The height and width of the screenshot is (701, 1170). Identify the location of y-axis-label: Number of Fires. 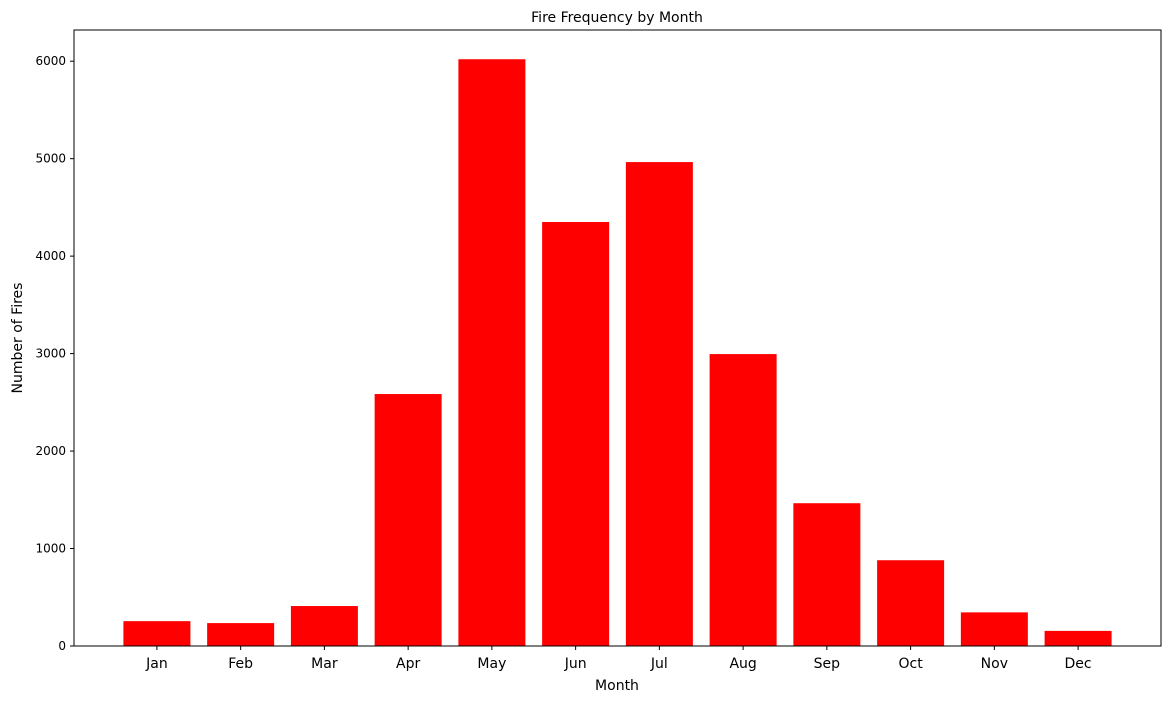
(18, 338).